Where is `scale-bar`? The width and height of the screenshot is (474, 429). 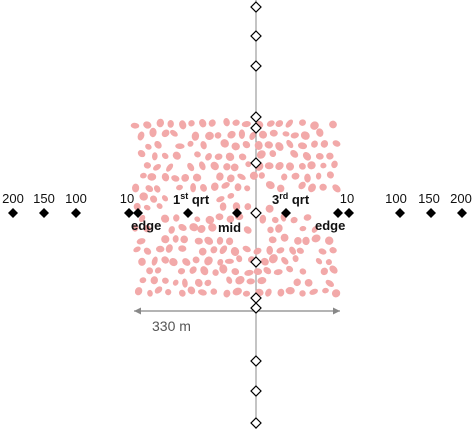
scale-bar is located at coordinates (237, 311).